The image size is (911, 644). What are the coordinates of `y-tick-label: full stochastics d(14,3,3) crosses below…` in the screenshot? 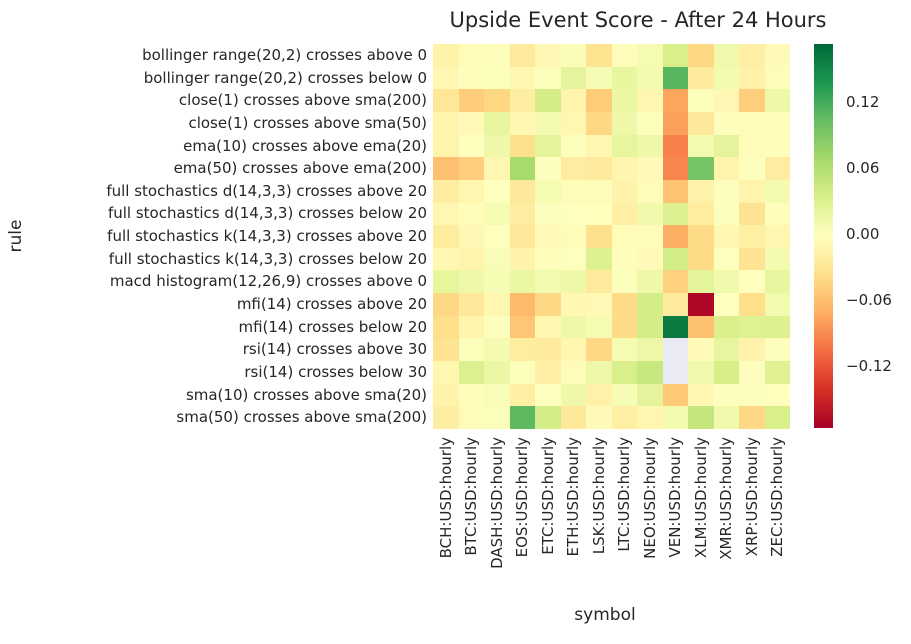 It's located at (267, 213).